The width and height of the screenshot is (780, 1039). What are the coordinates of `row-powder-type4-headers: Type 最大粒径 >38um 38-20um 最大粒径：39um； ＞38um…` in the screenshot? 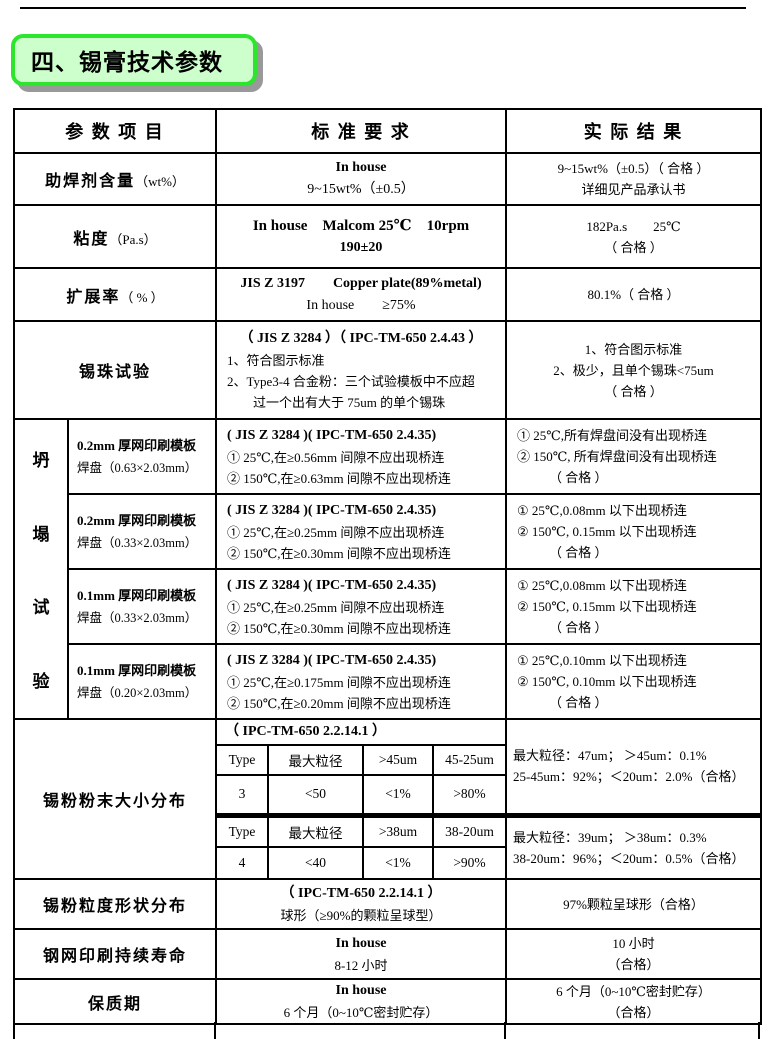 It's located at (388, 847).